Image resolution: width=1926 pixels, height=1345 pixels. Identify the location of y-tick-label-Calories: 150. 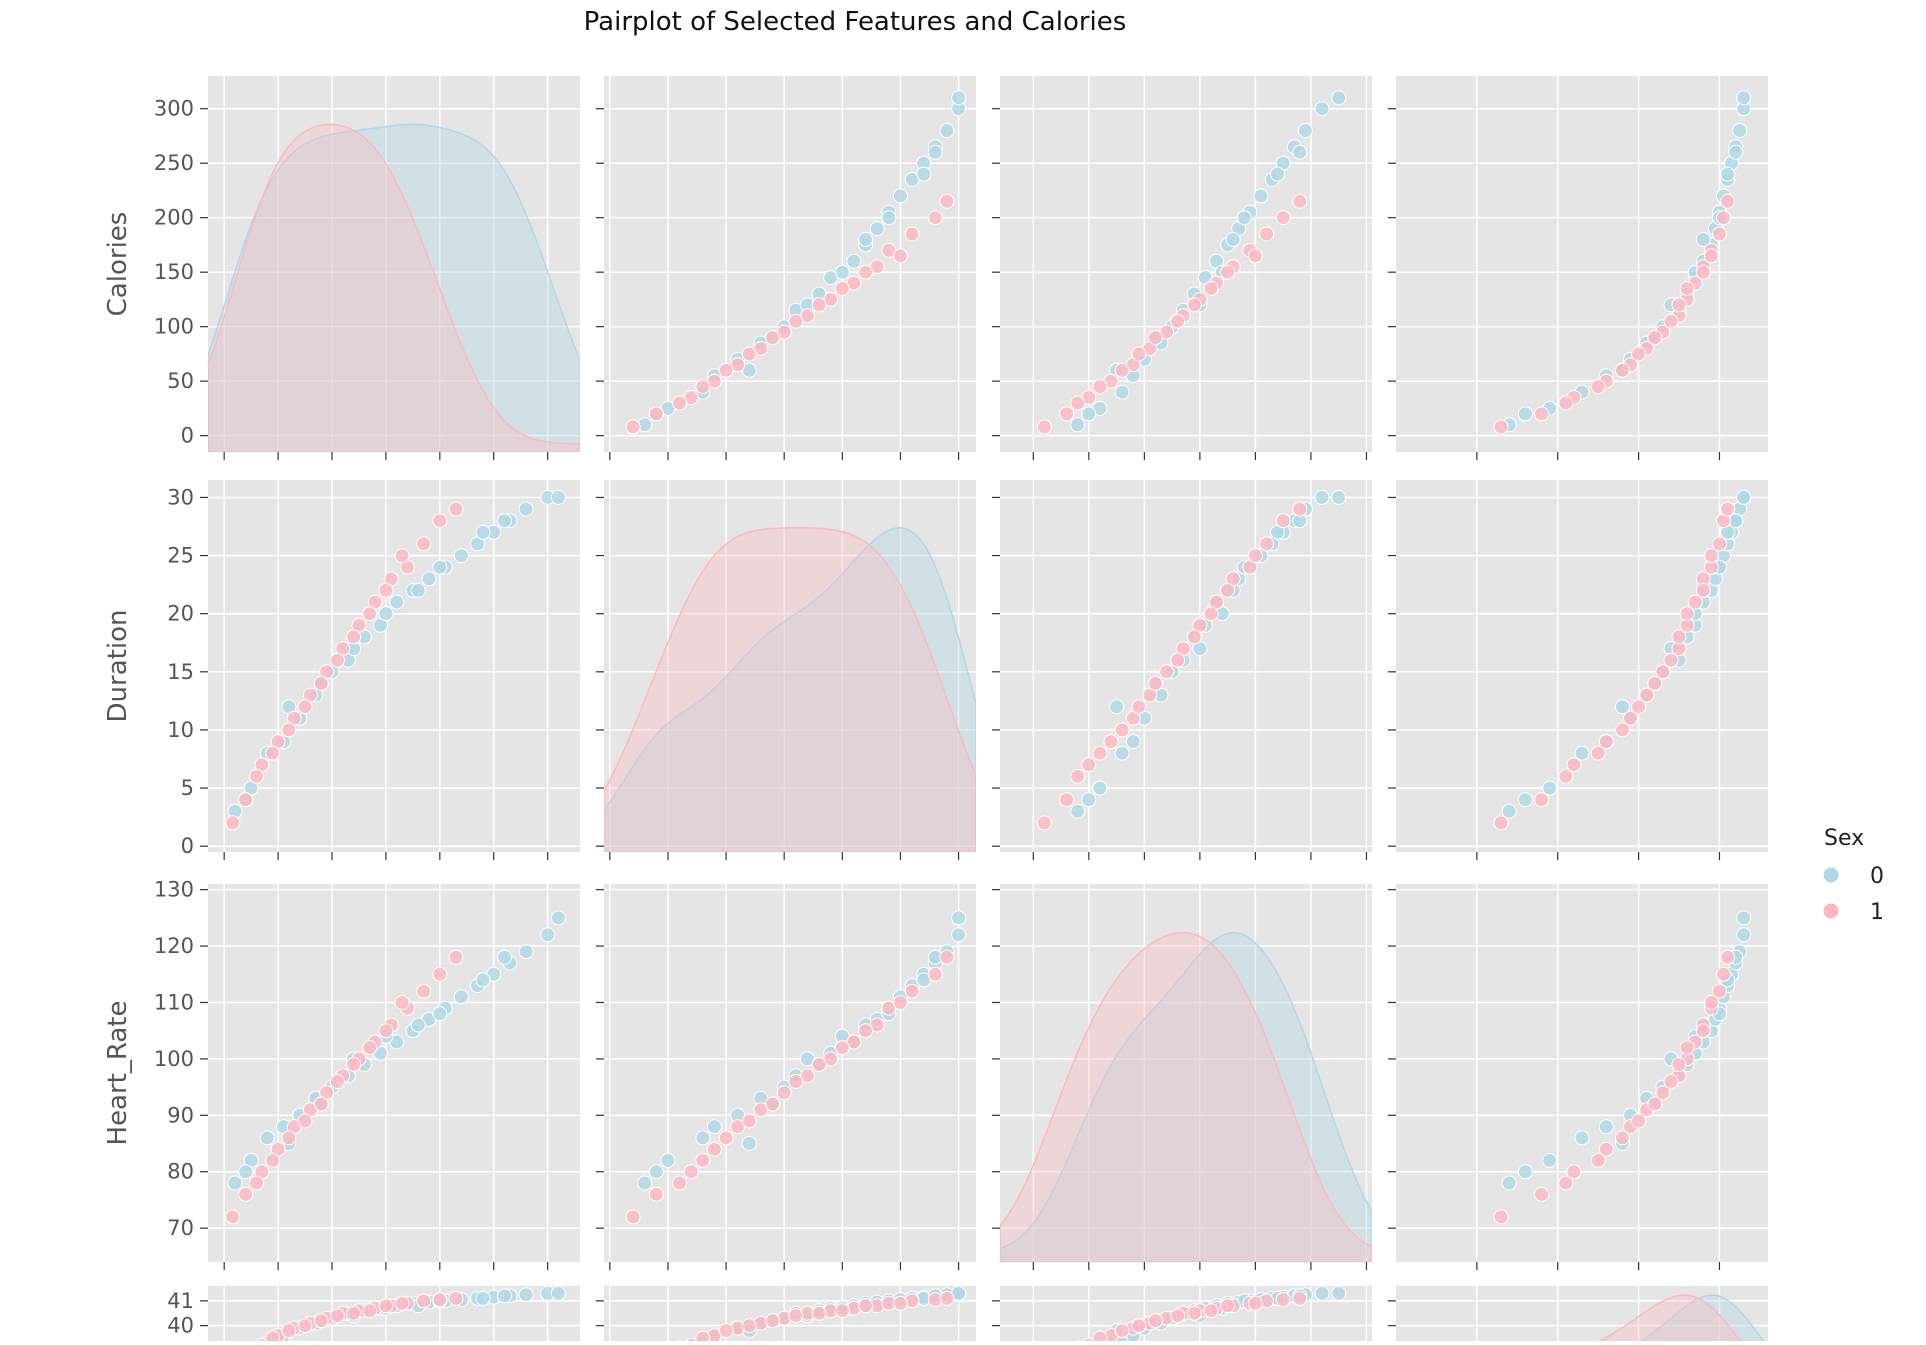
(174, 272).